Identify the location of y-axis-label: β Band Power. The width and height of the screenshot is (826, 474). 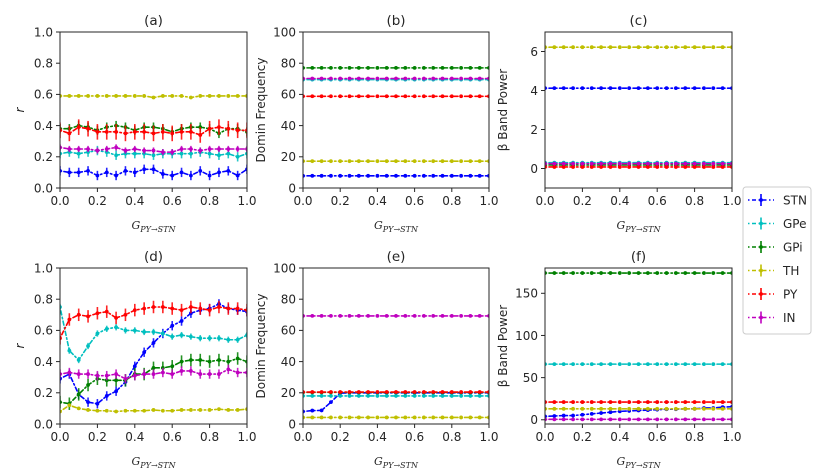
(503, 110).